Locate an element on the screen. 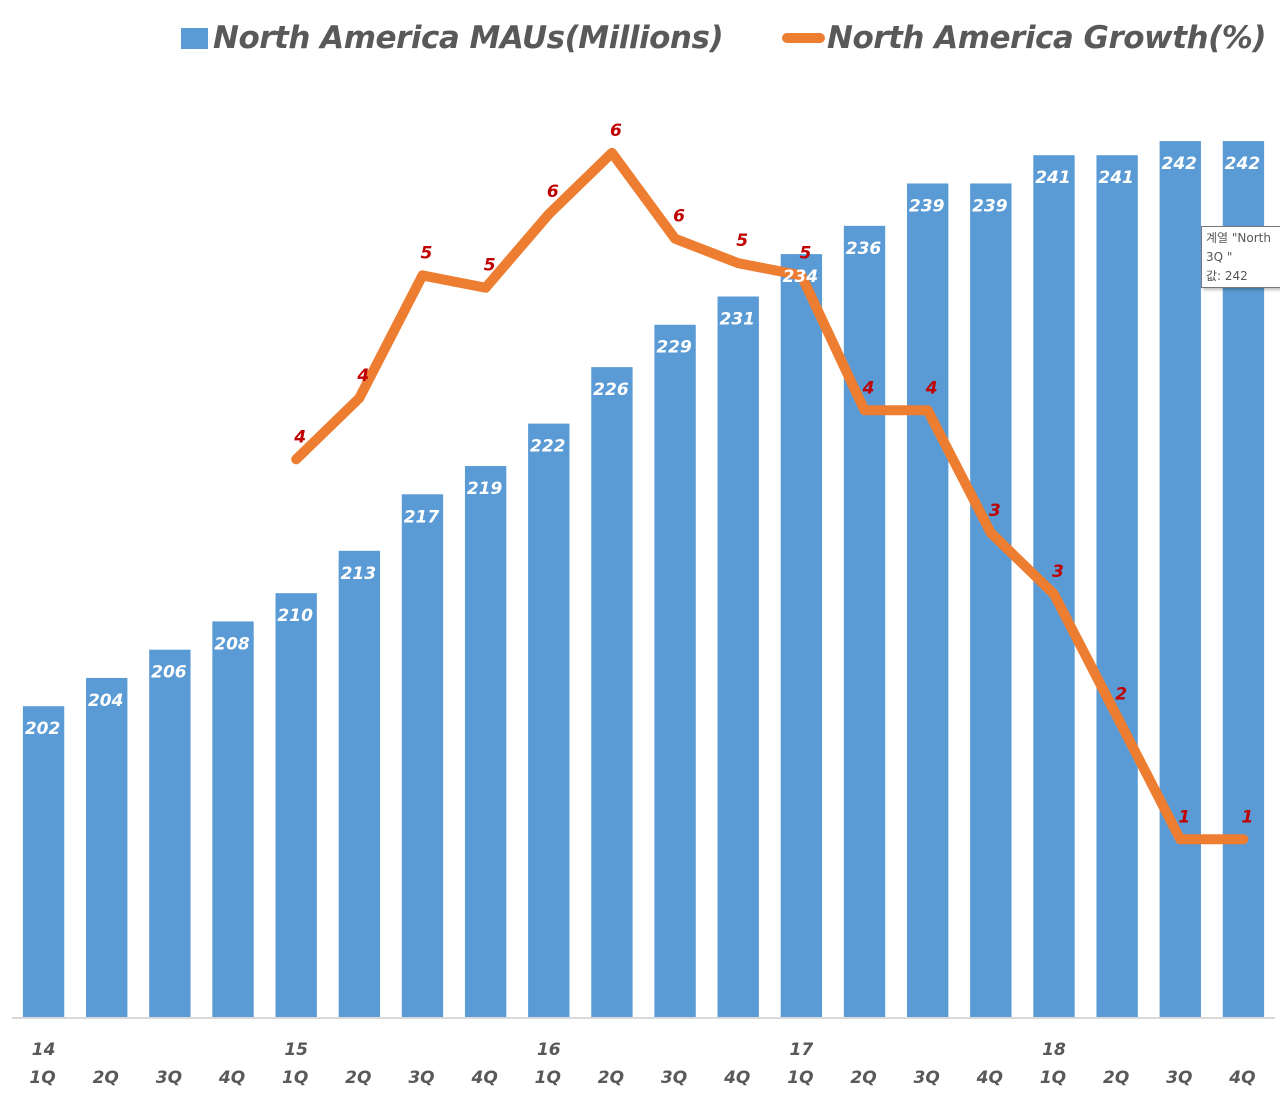 The image size is (1280, 1104). legend-swatch-bar-icon is located at coordinates (194, 38).